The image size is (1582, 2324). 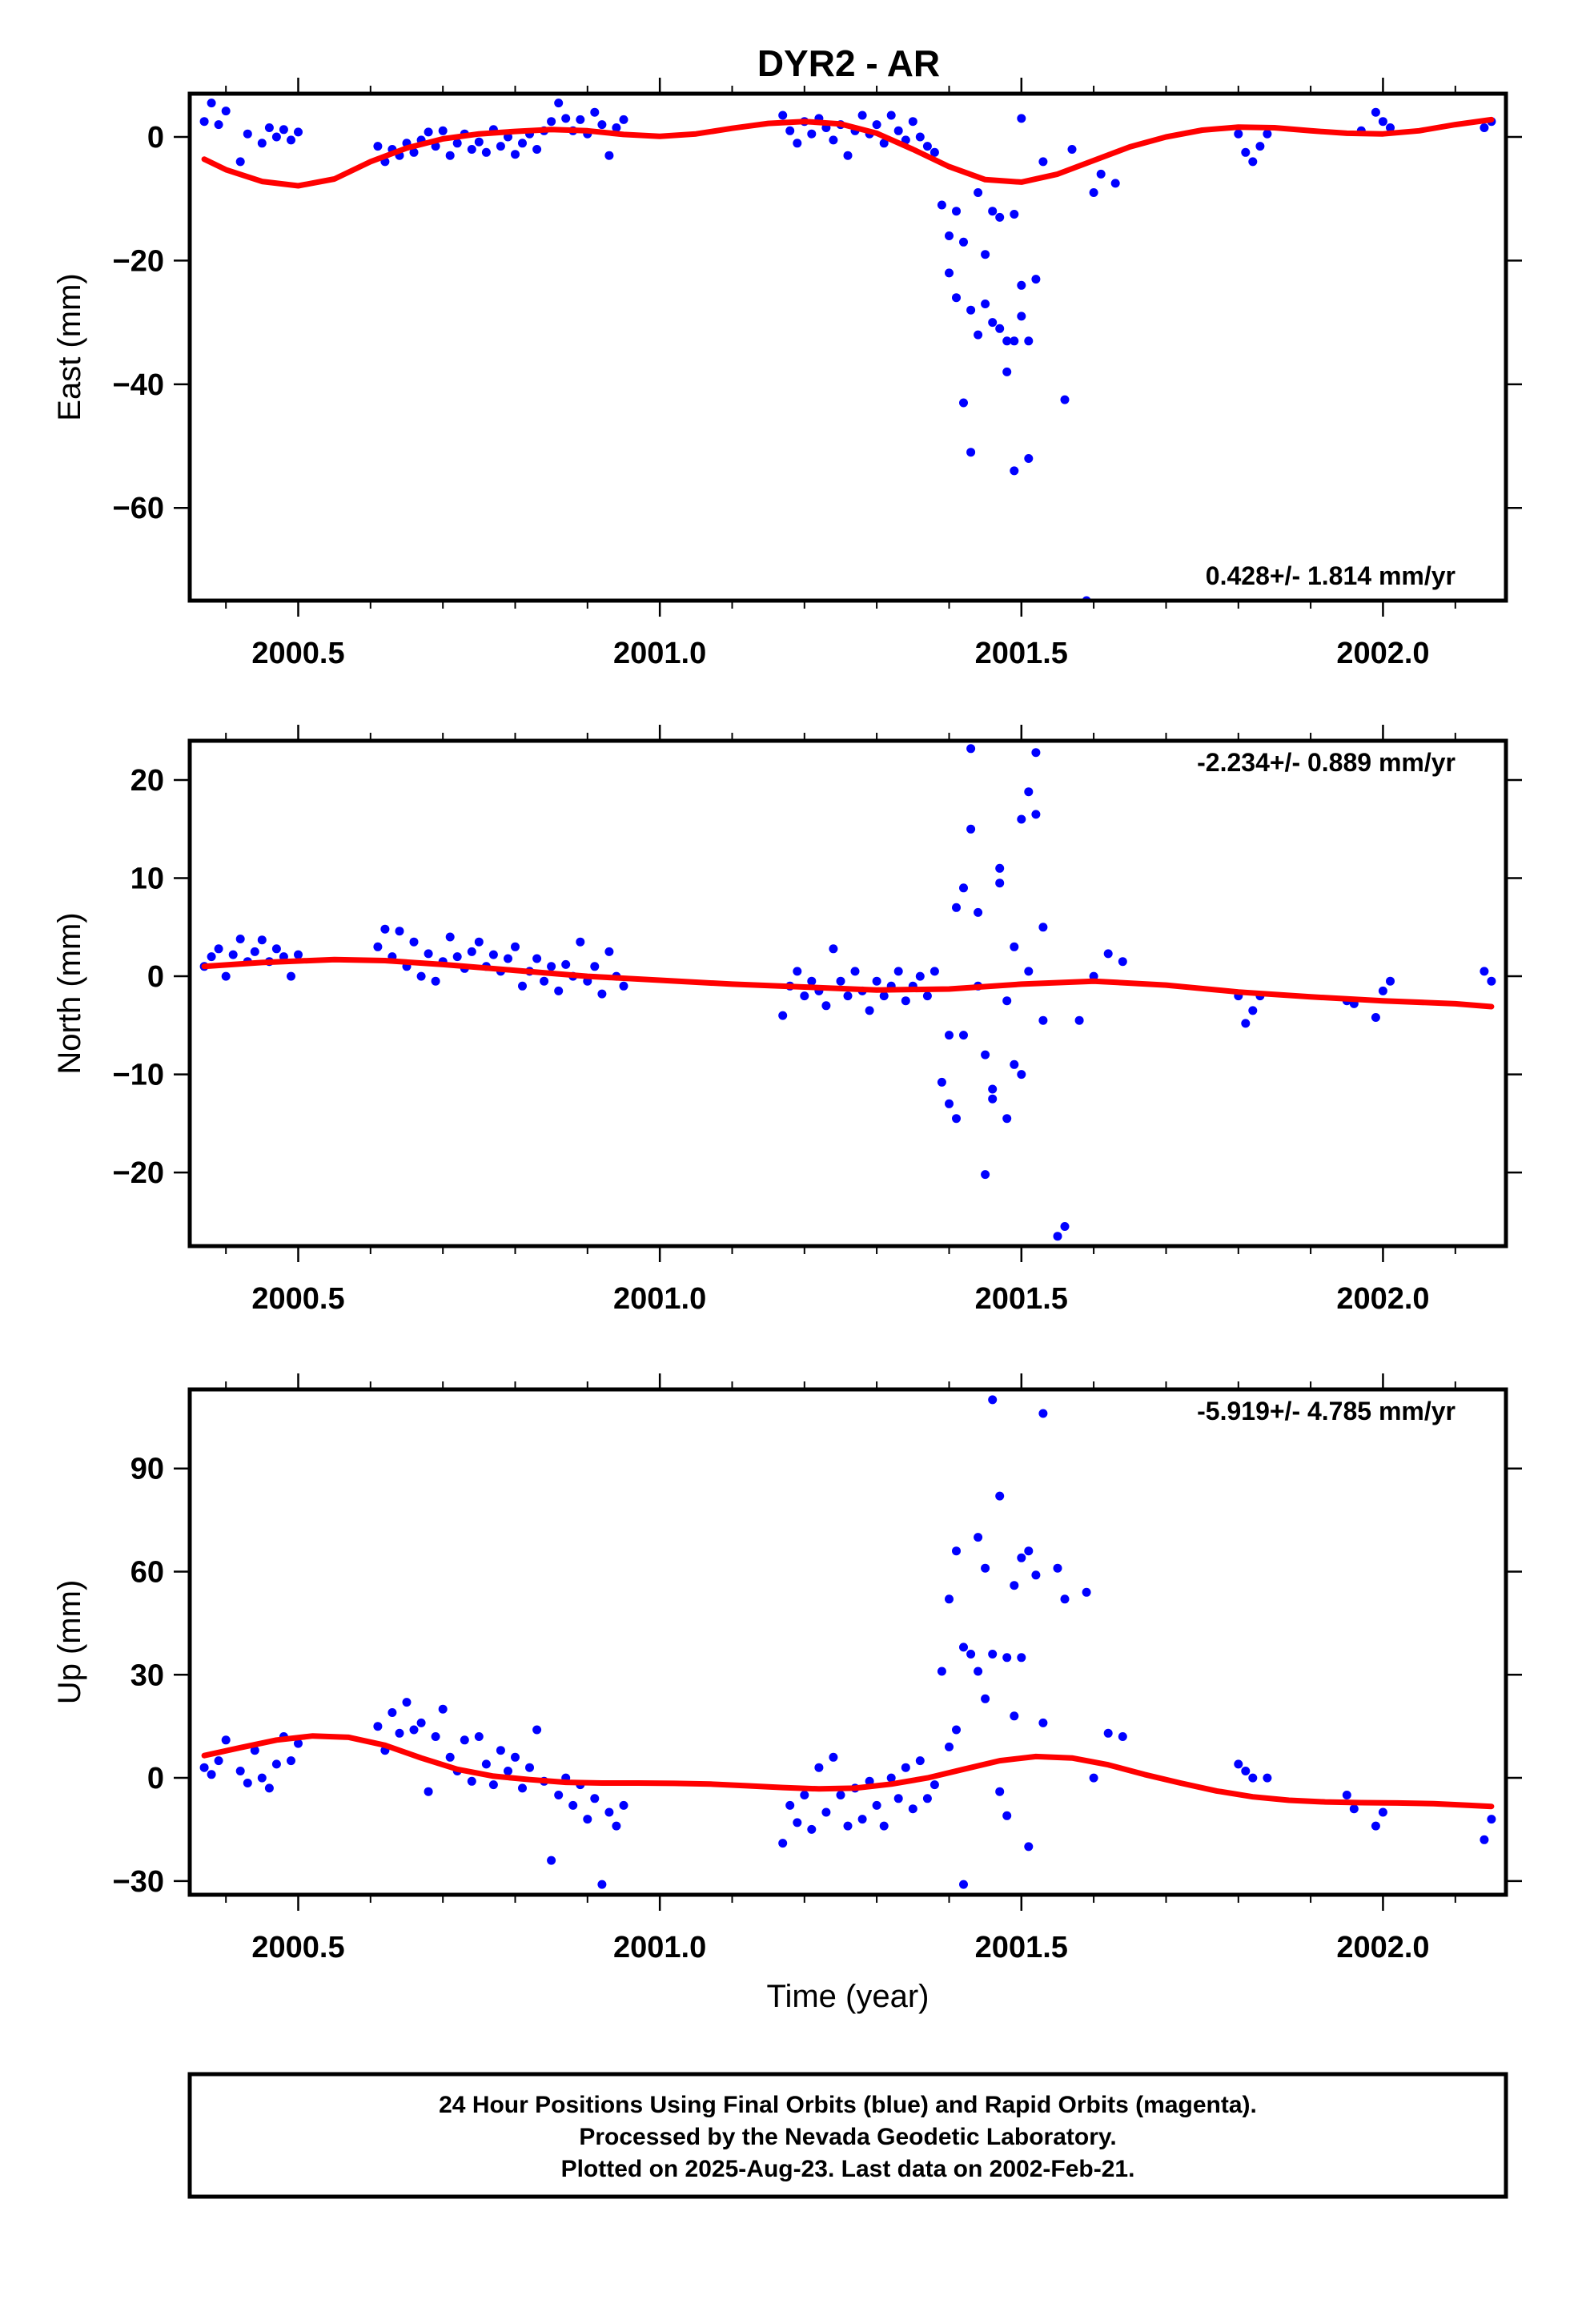 I want to click on chart-title: DYR2 - AR, so click(x=848, y=63).